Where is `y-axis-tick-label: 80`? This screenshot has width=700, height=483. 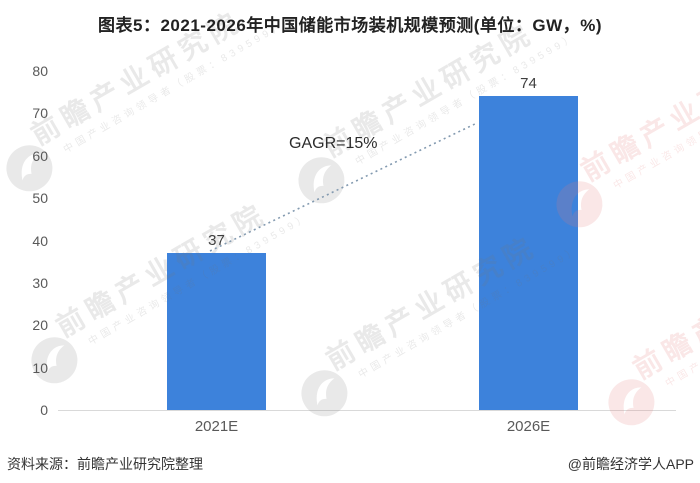 y-axis-tick-label: 80 is located at coordinates (40, 71).